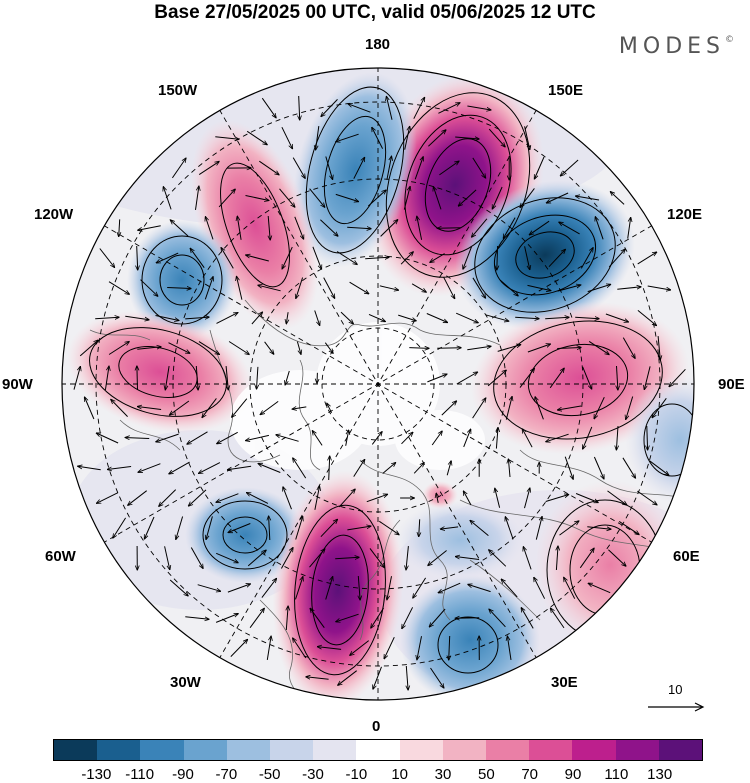 This screenshot has height=783, width=750. What do you see at coordinates (376, 726) in the screenshot?
I see `lon-label-0: 0` at bounding box center [376, 726].